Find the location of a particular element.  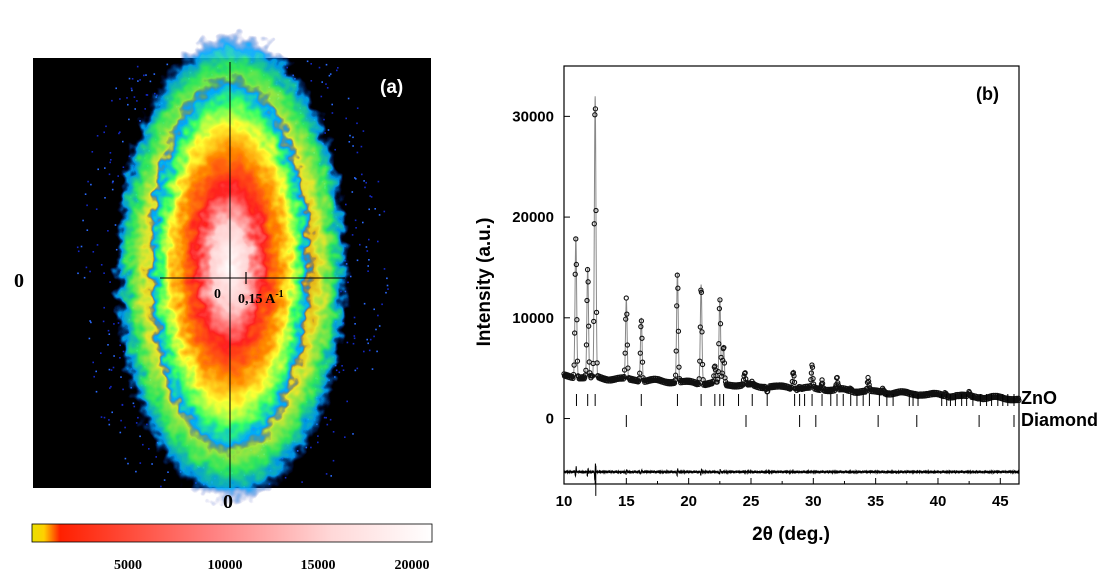

colorbar-tick-5000: 5000 is located at coordinates (128, 565).